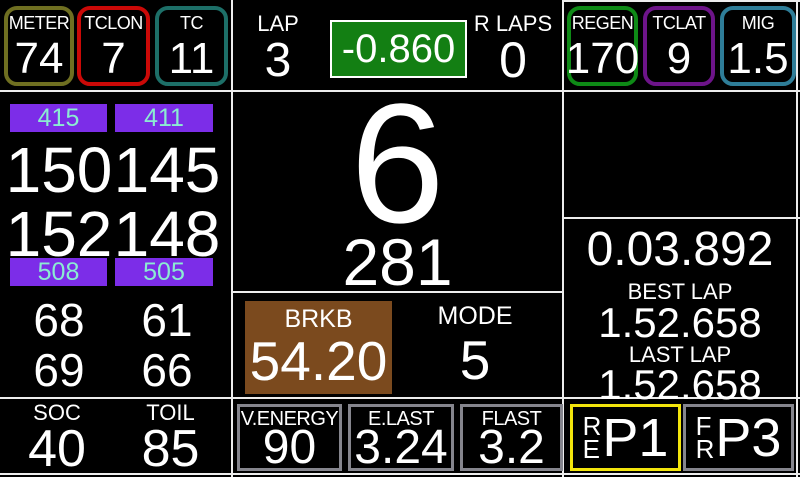 The height and width of the screenshot is (477, 800). I want to click on remaining-laps-label: R LAPS, so click(513, 23).